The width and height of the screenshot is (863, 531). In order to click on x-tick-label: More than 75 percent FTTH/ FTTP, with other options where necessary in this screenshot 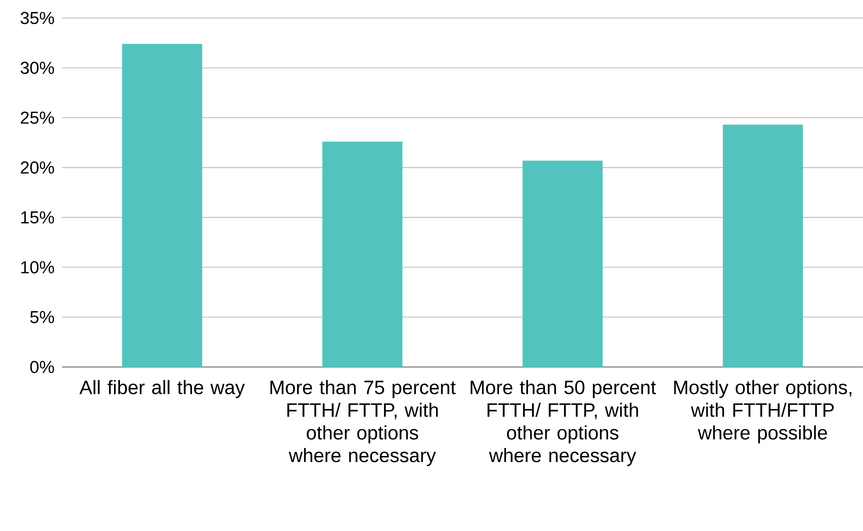, I will do `click(363, 423)`.